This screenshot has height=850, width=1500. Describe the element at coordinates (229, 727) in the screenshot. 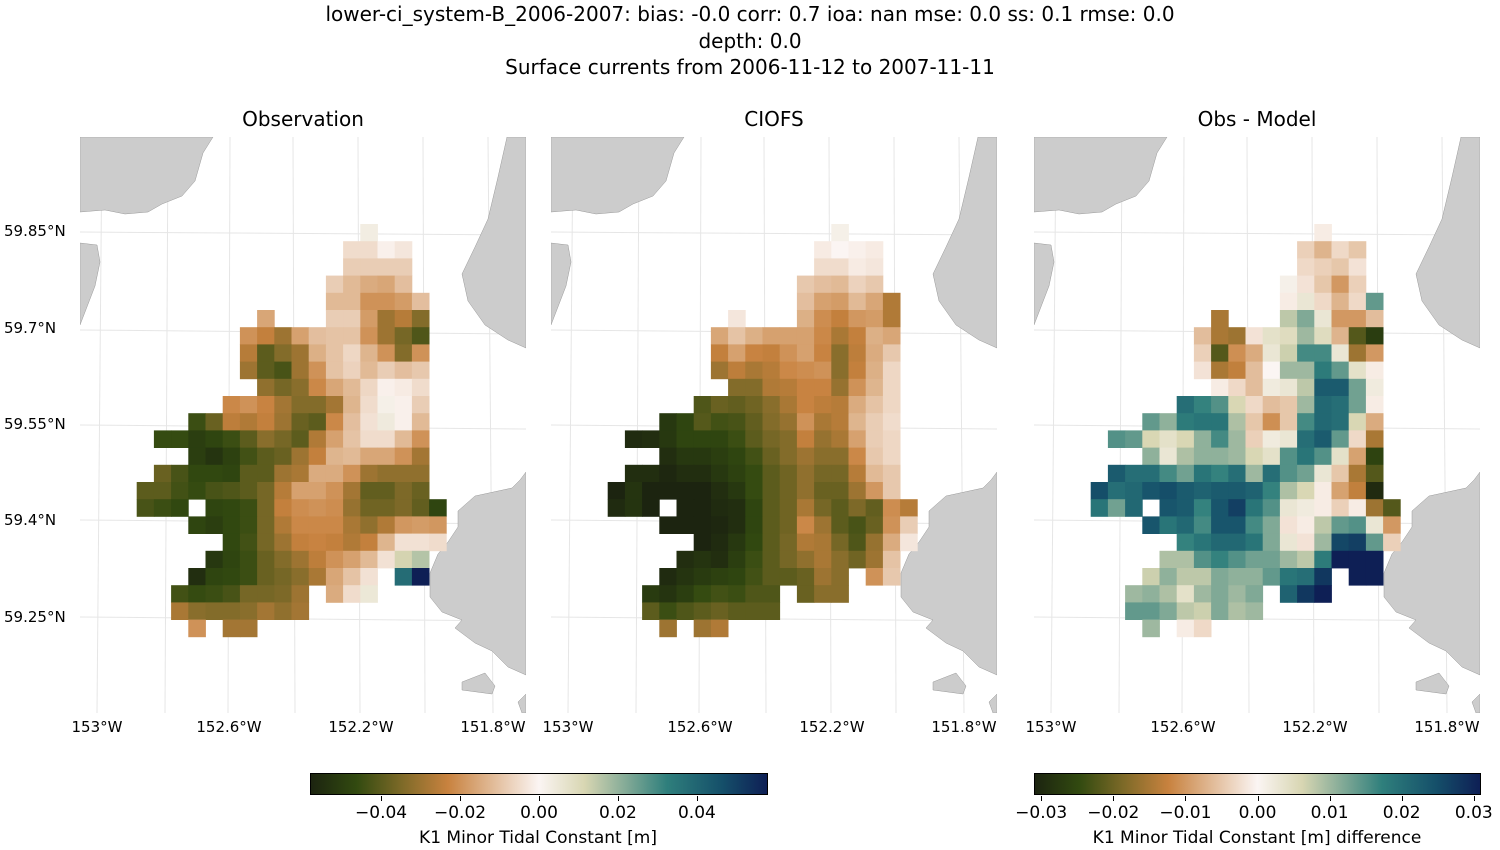

I see `lon-label: 152.6°W` at that location.